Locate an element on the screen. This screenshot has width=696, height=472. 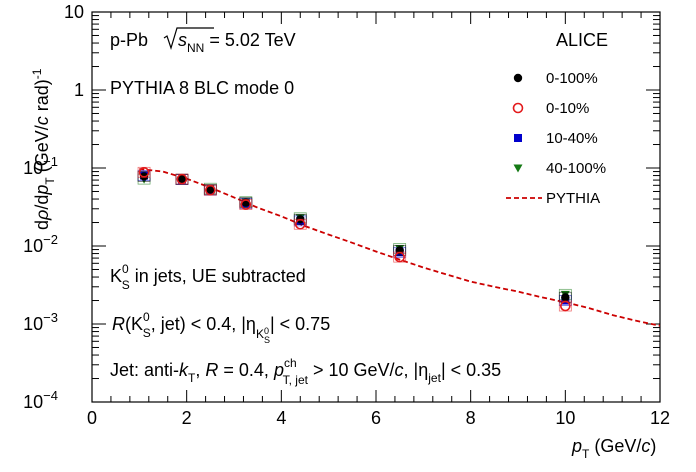
legend-label: 40-100% is located at coordinates (576, 168).